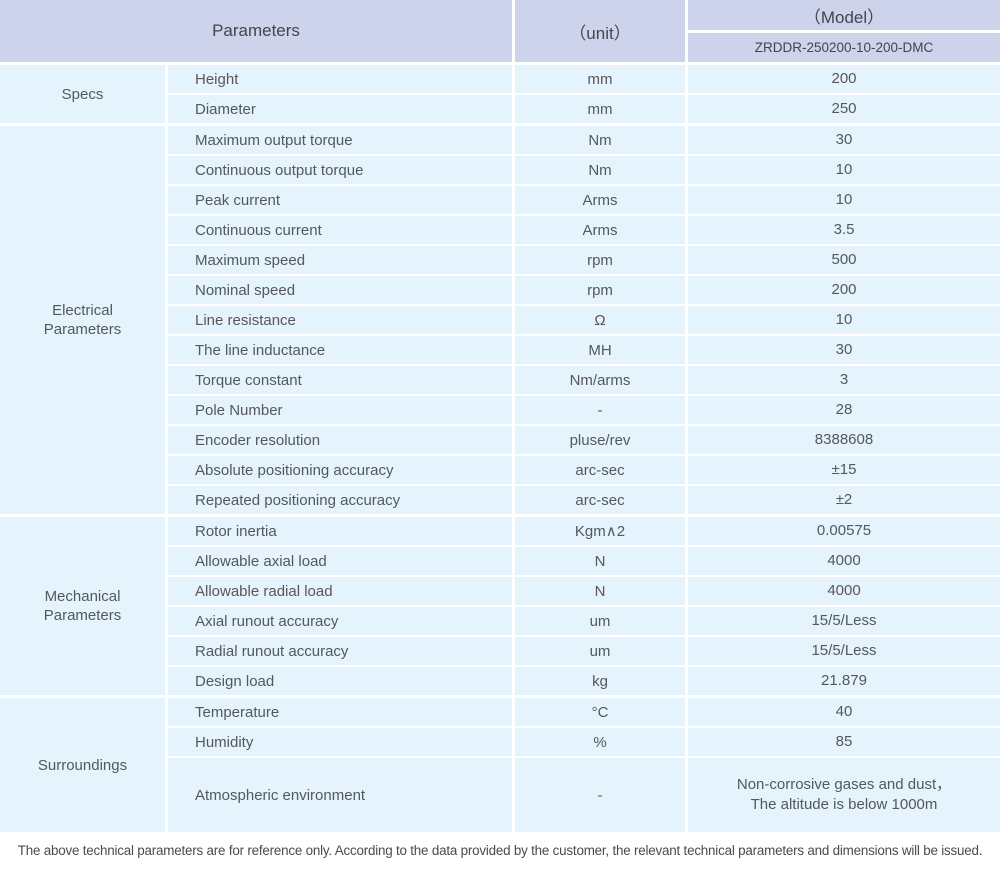 The height and width of the screenshot is (881, 1000). I want to click on section-group-label: Surroundings, so click(82, 765).